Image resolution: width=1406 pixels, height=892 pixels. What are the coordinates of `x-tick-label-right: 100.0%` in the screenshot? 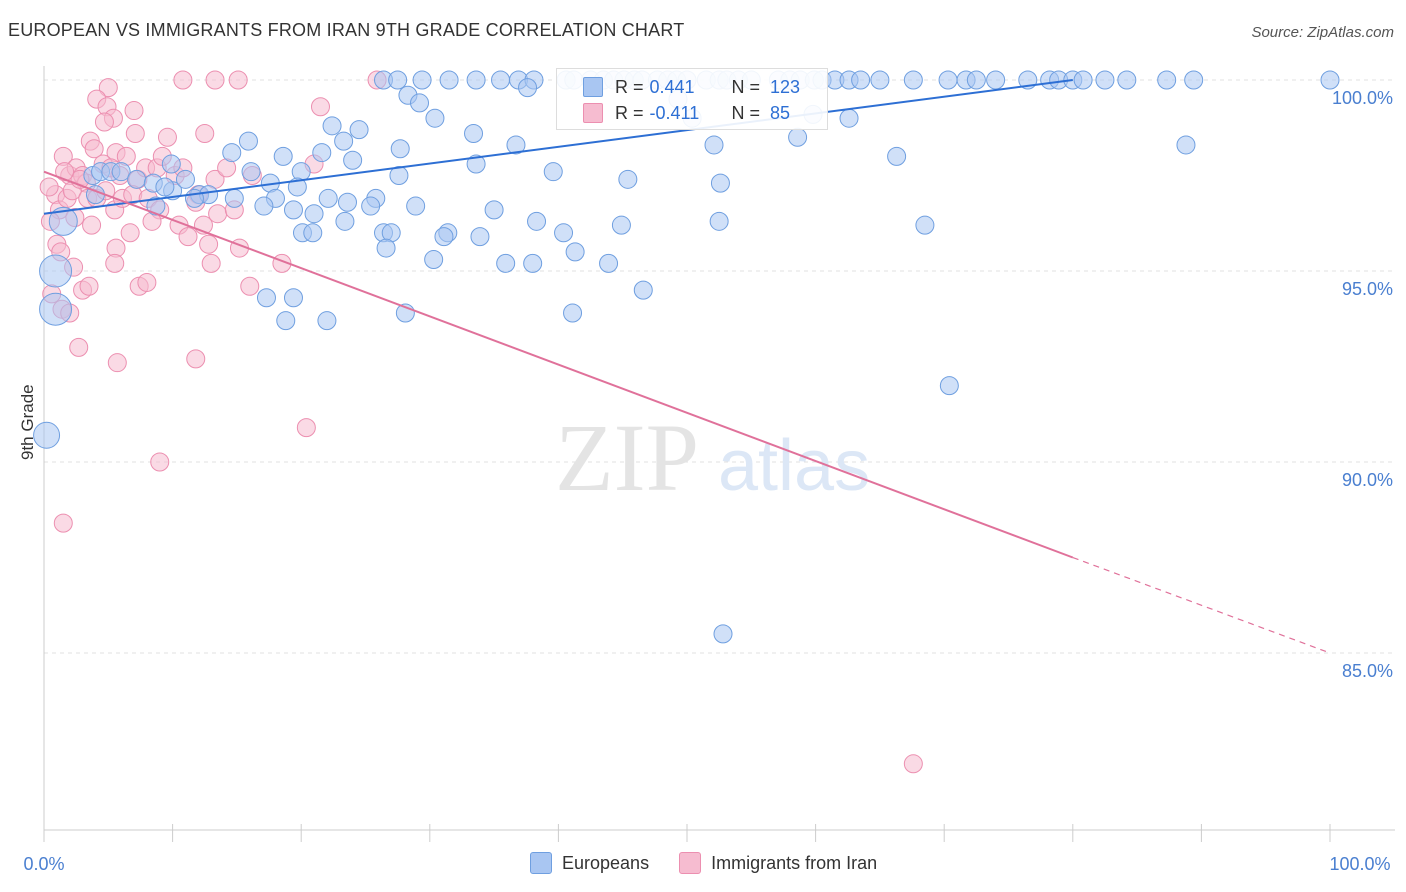 It's located at (1359, 864).